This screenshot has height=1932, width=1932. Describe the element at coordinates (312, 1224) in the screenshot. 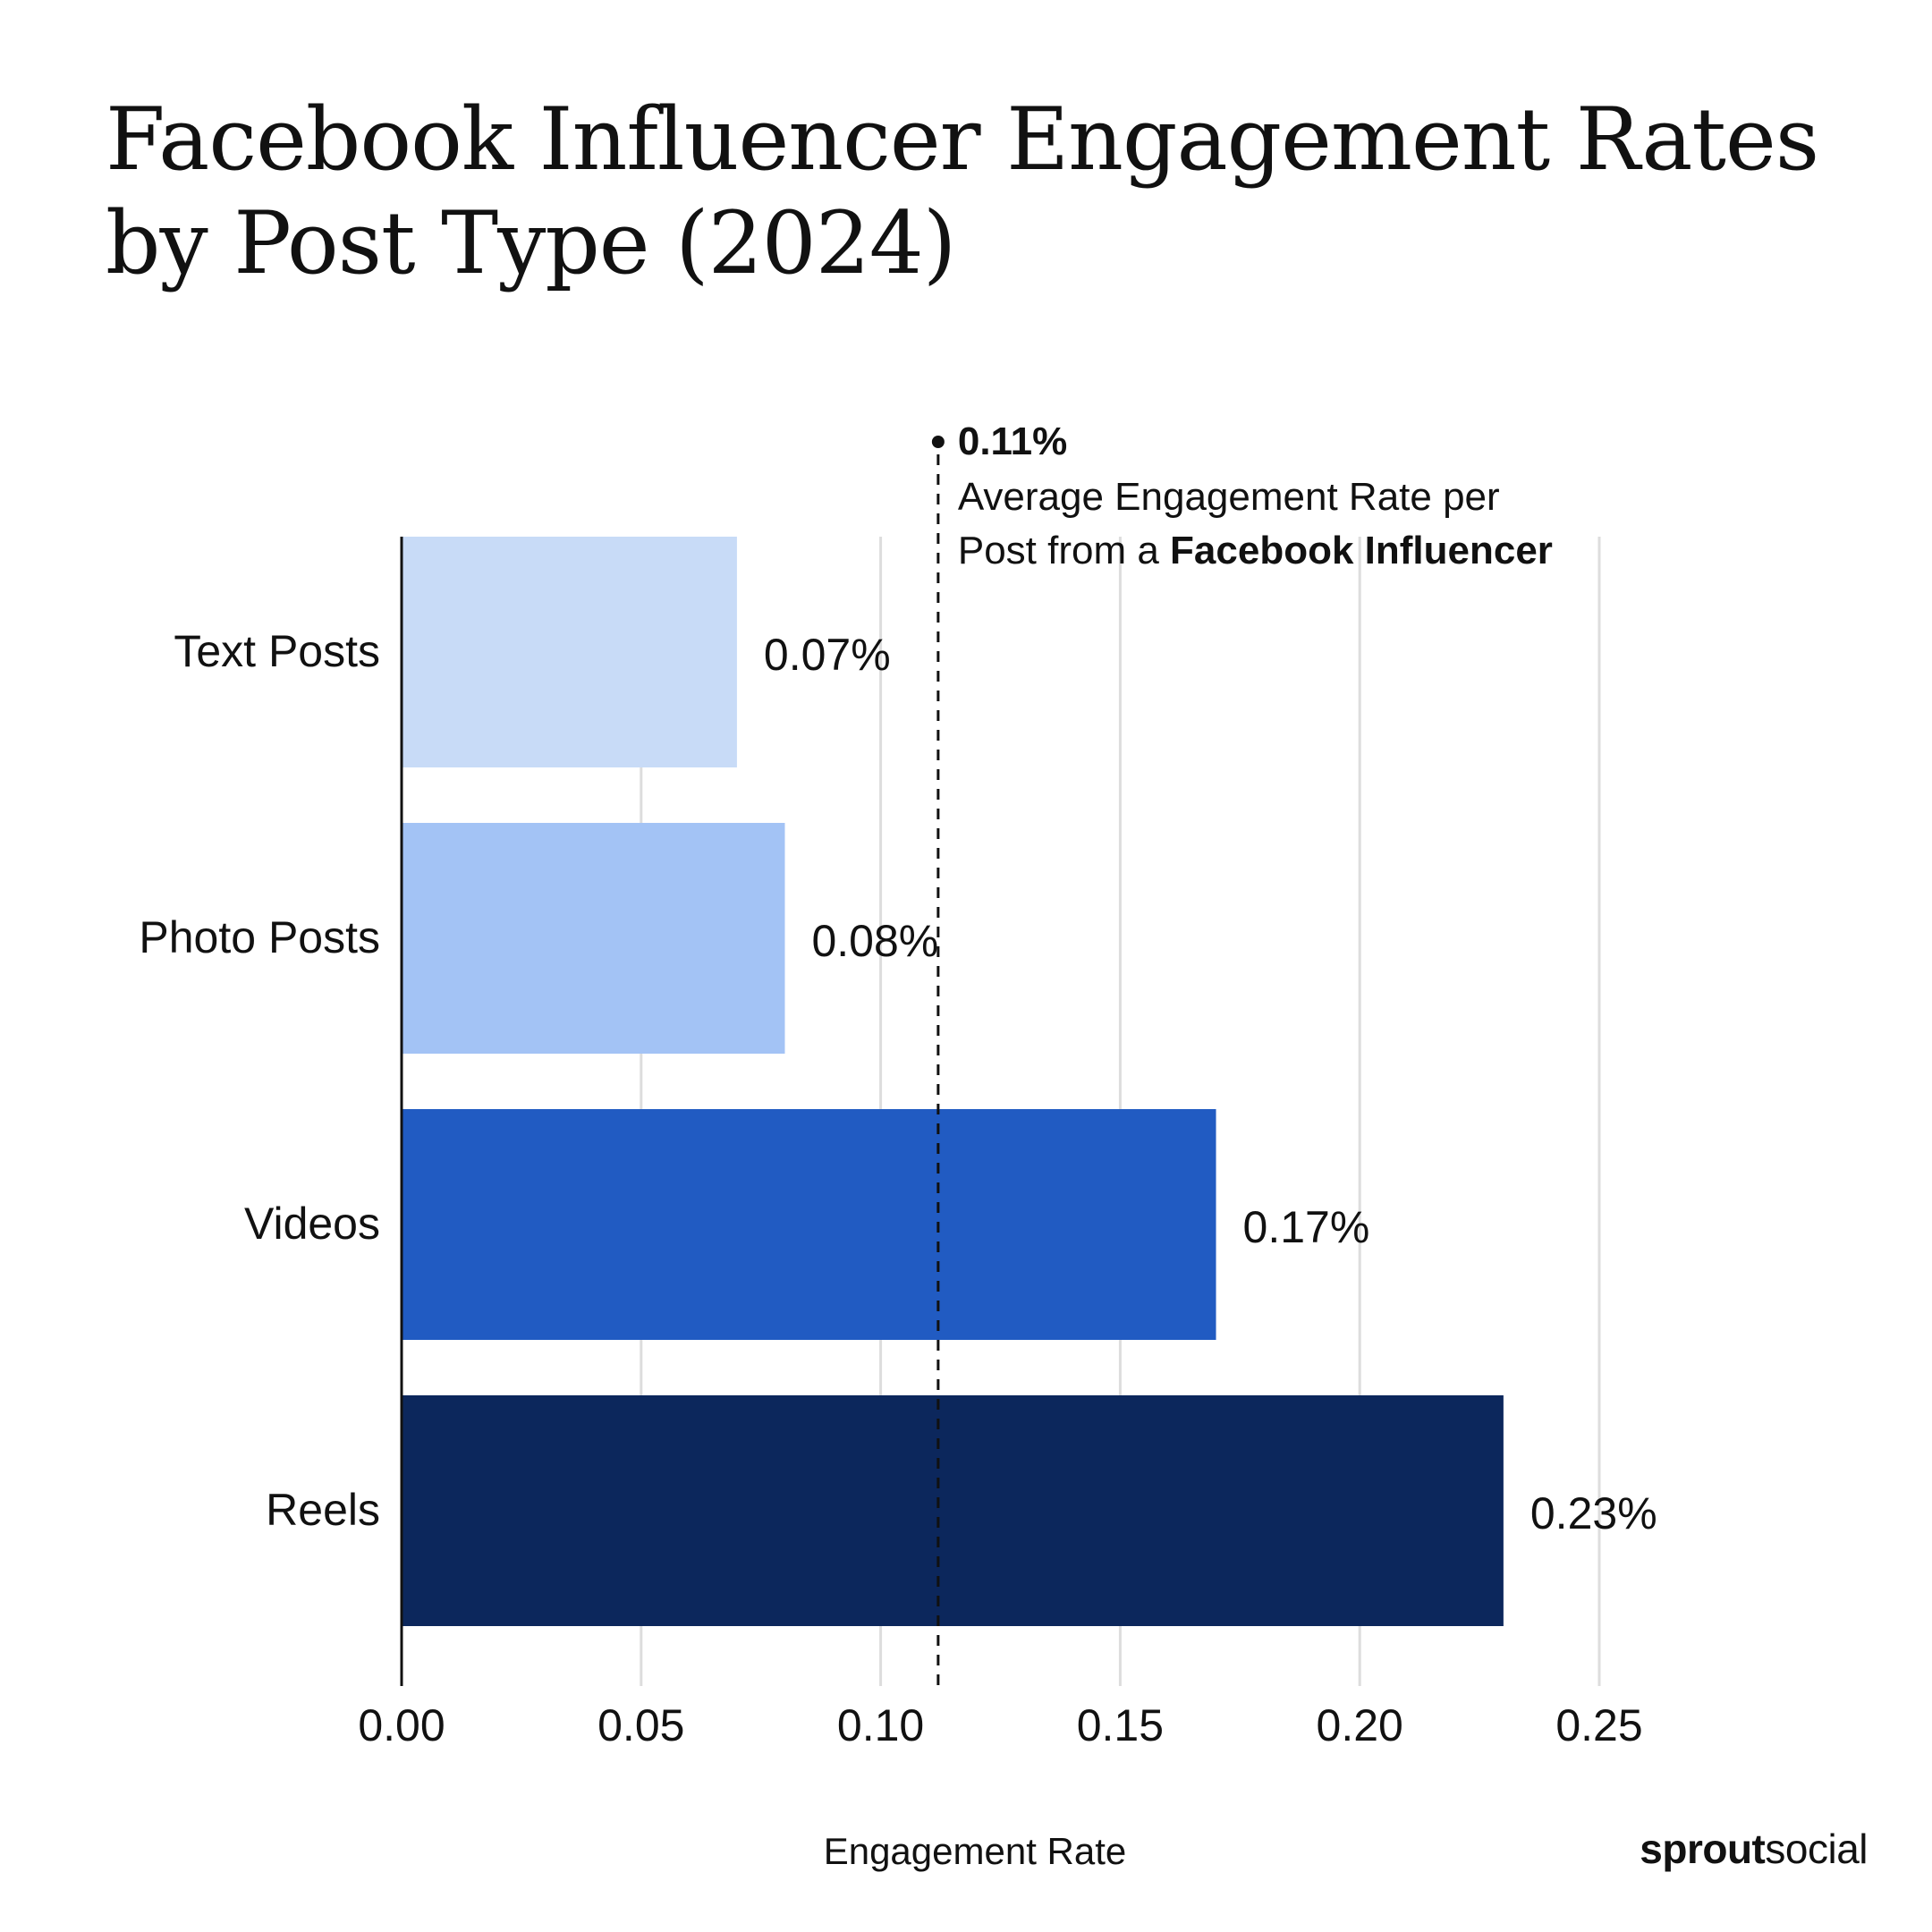

I see `category-label: Videos` at that location.